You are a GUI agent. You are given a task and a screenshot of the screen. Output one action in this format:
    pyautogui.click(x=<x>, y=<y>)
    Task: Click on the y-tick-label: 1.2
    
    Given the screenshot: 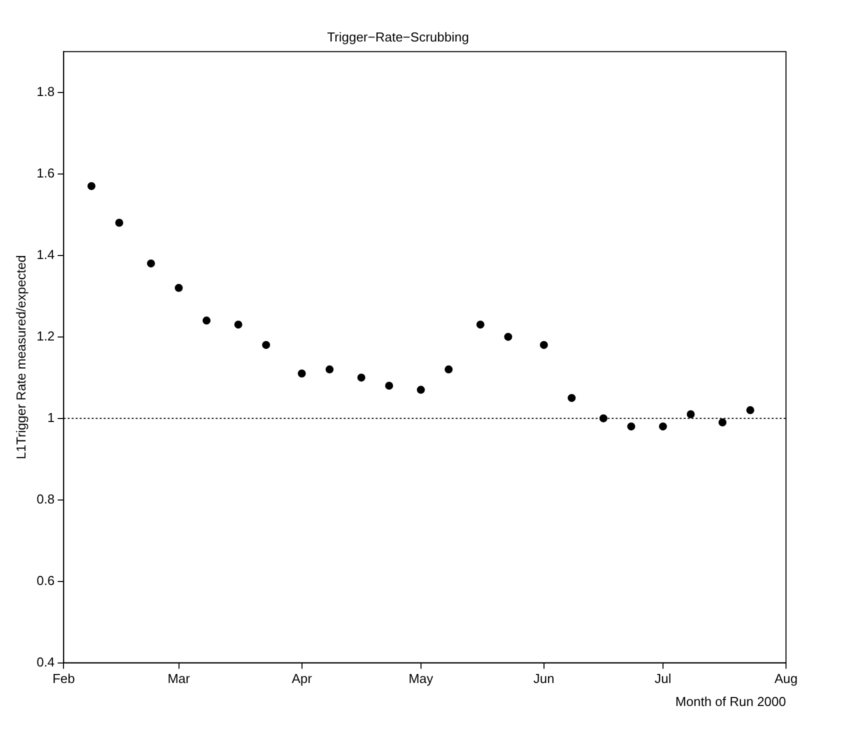 What is the action you would take?
    pyautogui.click(x=45, y=336)
    